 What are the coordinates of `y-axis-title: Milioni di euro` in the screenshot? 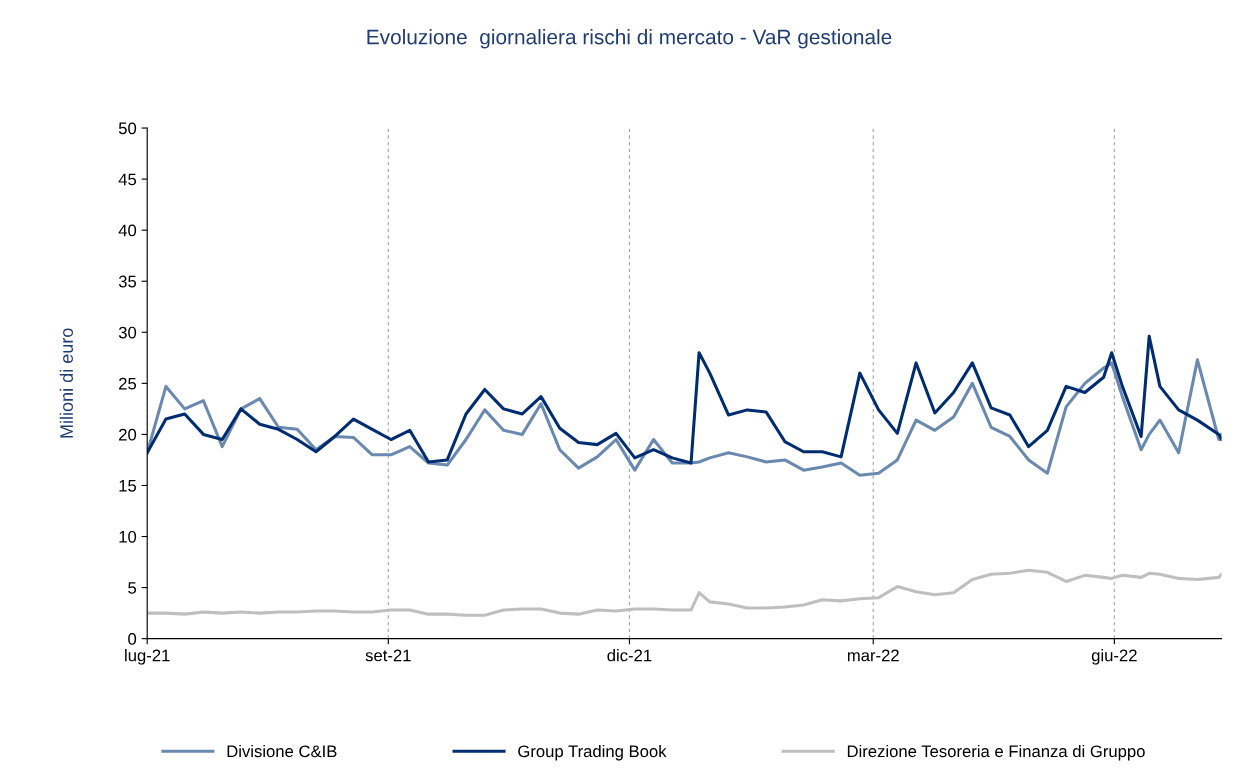 It's located at (66, 383).